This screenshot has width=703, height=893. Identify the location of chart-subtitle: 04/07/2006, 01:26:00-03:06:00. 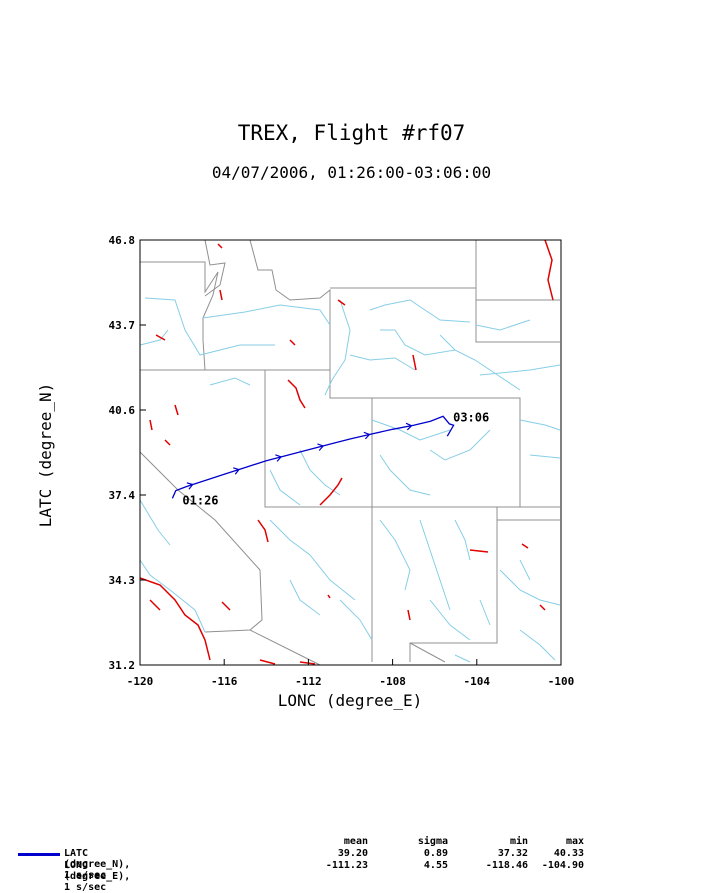
(351, 172).